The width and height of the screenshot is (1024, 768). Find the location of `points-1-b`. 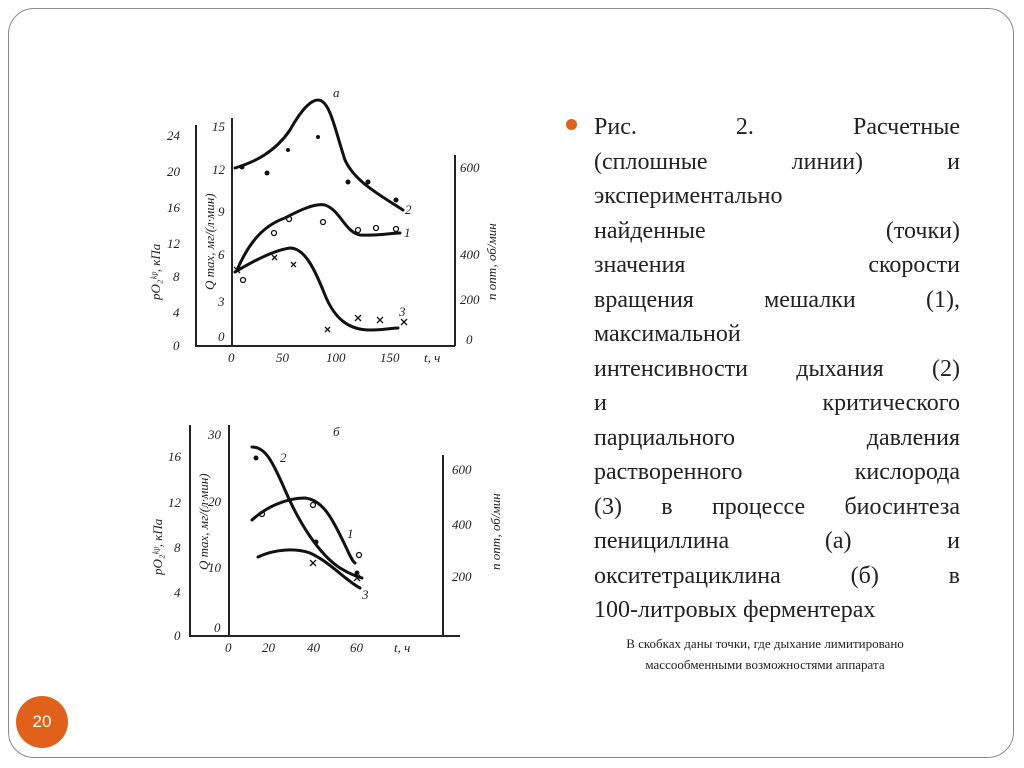

points-1-b is located at coordinates (310, 530).